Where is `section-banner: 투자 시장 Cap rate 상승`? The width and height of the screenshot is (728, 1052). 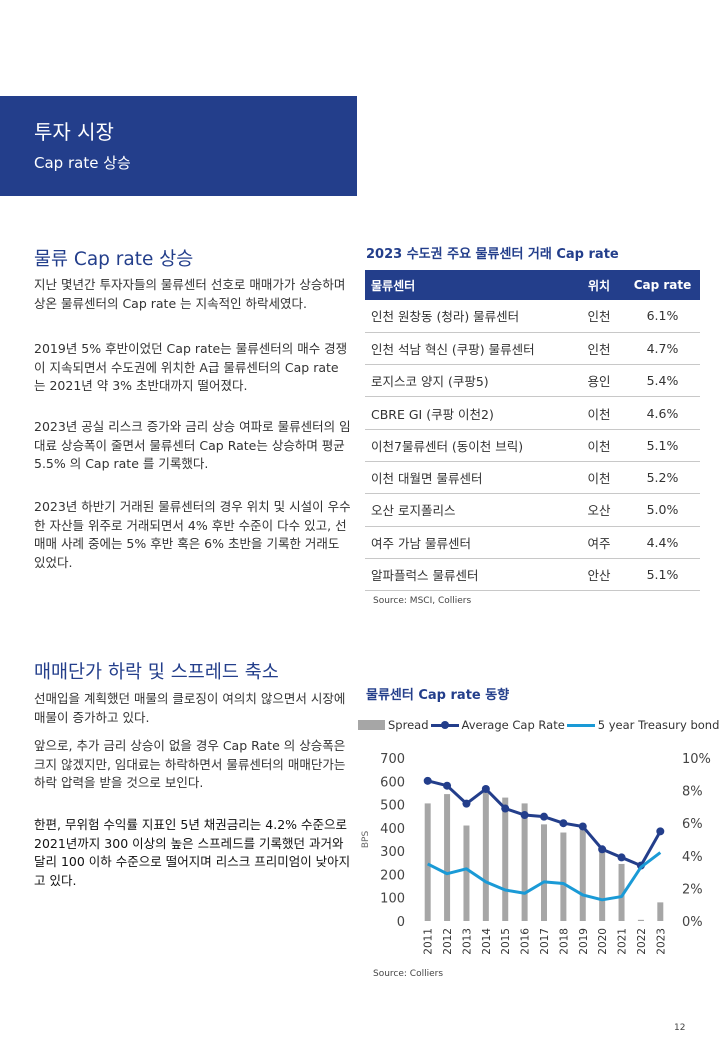
section-banner: 투자 시장 Cap rate 상승 is located at coordinates (178, 146).